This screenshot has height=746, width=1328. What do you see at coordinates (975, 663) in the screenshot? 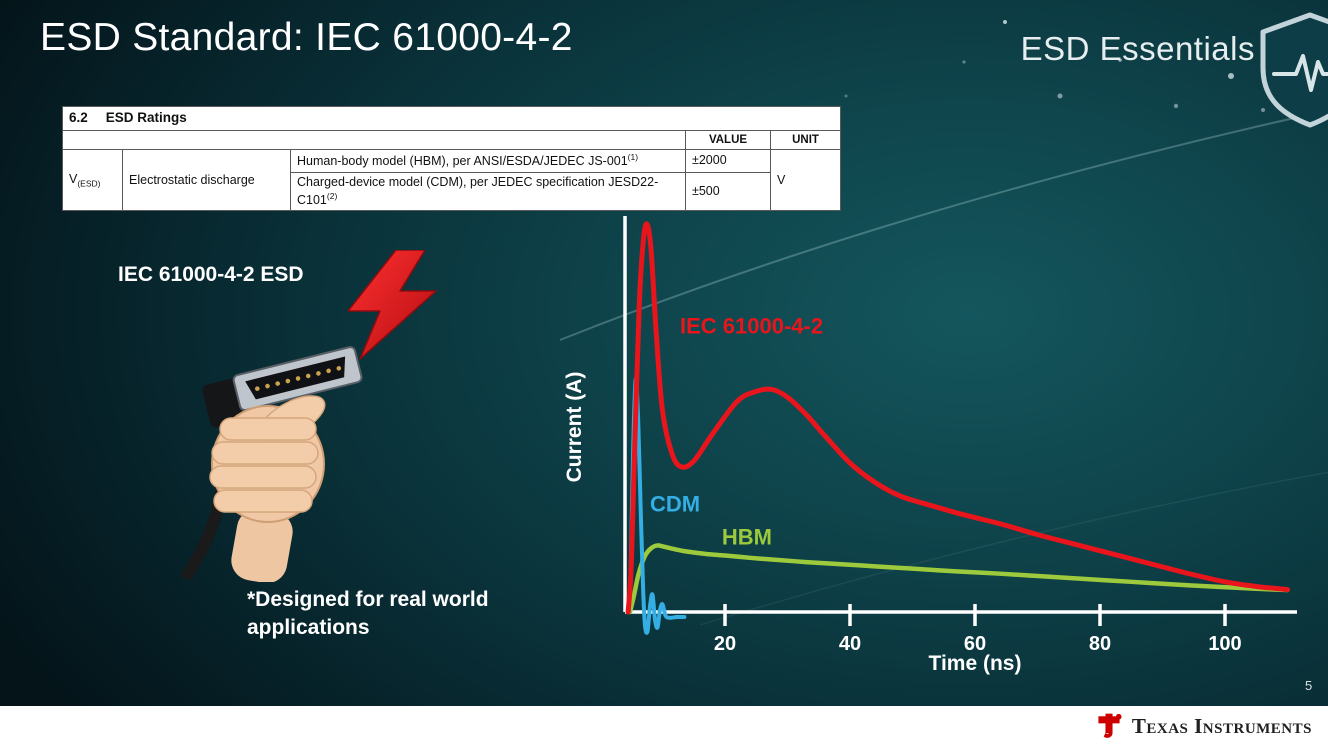
I see `x-axis-label: Time (ns)` at bounding box center [975, 663].